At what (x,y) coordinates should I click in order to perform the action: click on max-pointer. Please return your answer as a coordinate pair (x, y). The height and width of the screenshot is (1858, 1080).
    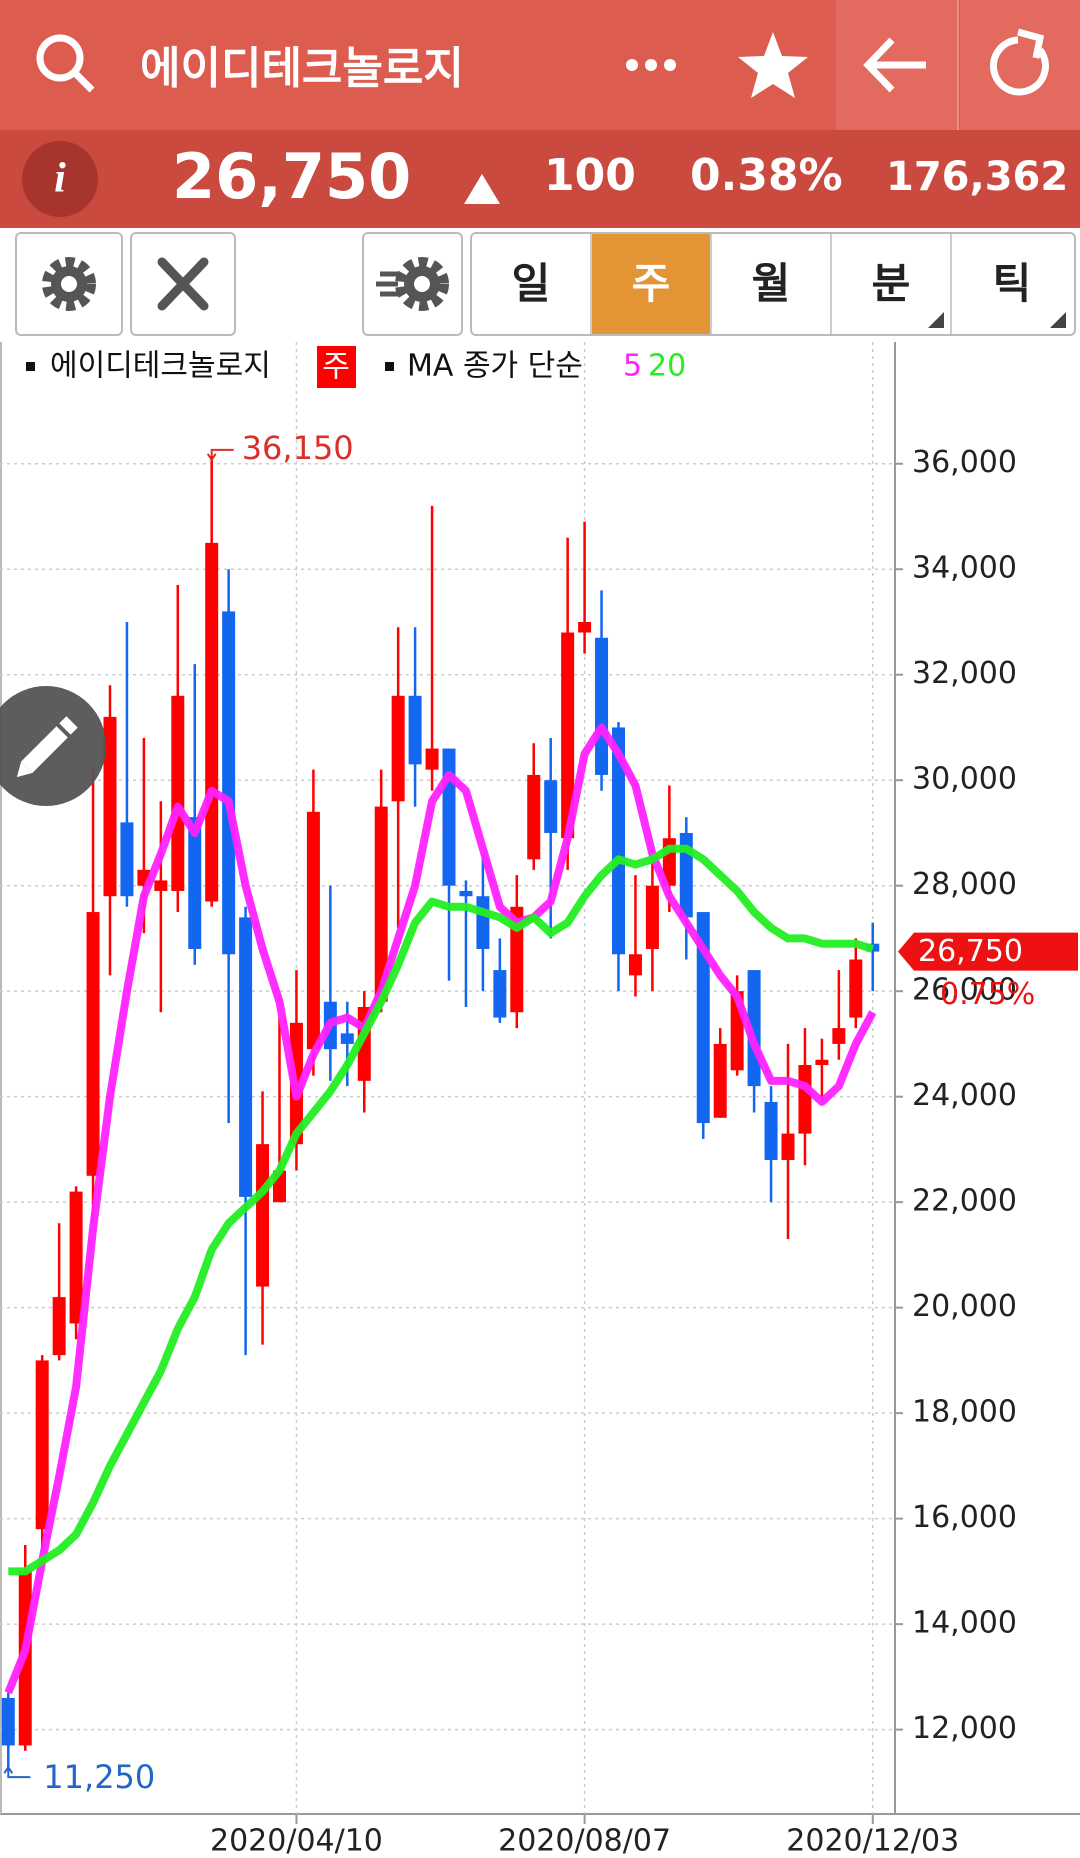
    Looking at the image, I should click on (220, 455).